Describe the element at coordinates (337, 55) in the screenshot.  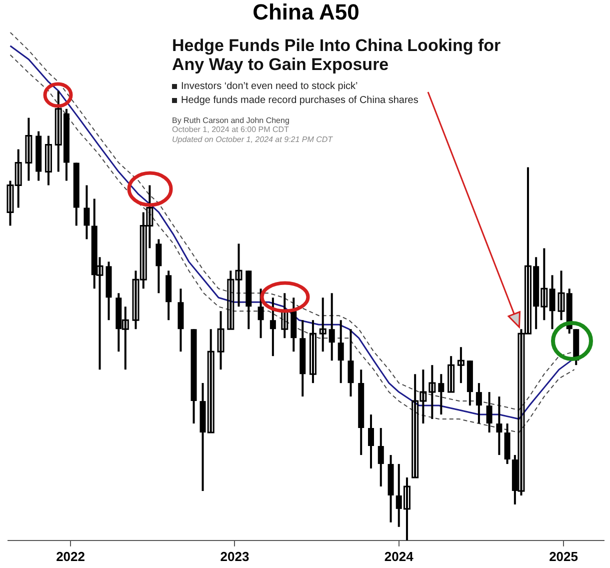
I see `text: Hedge Funds Pile Into China Looking for Any Way to Gain Exposure` at that location.